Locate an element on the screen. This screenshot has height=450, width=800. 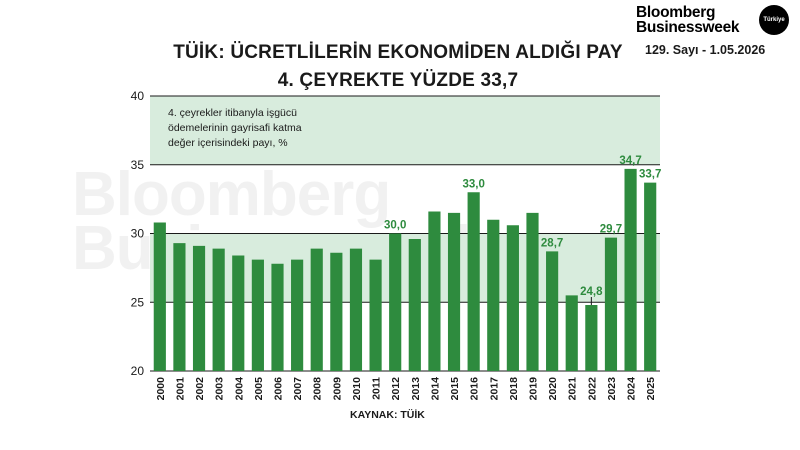
bar-2005 is located at coordinates (257, 315).